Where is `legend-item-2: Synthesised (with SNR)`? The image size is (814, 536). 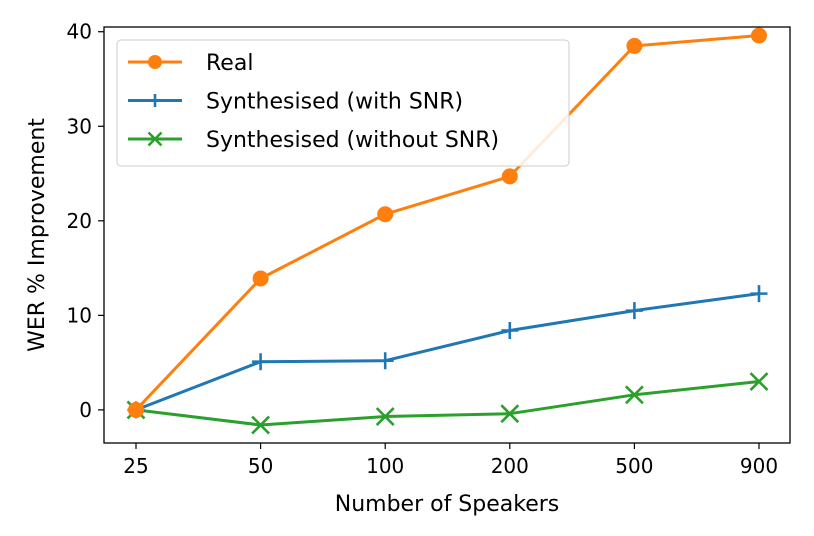
legend-item-2: Synthesised (with SNR) is located at coordinates (295, 102).